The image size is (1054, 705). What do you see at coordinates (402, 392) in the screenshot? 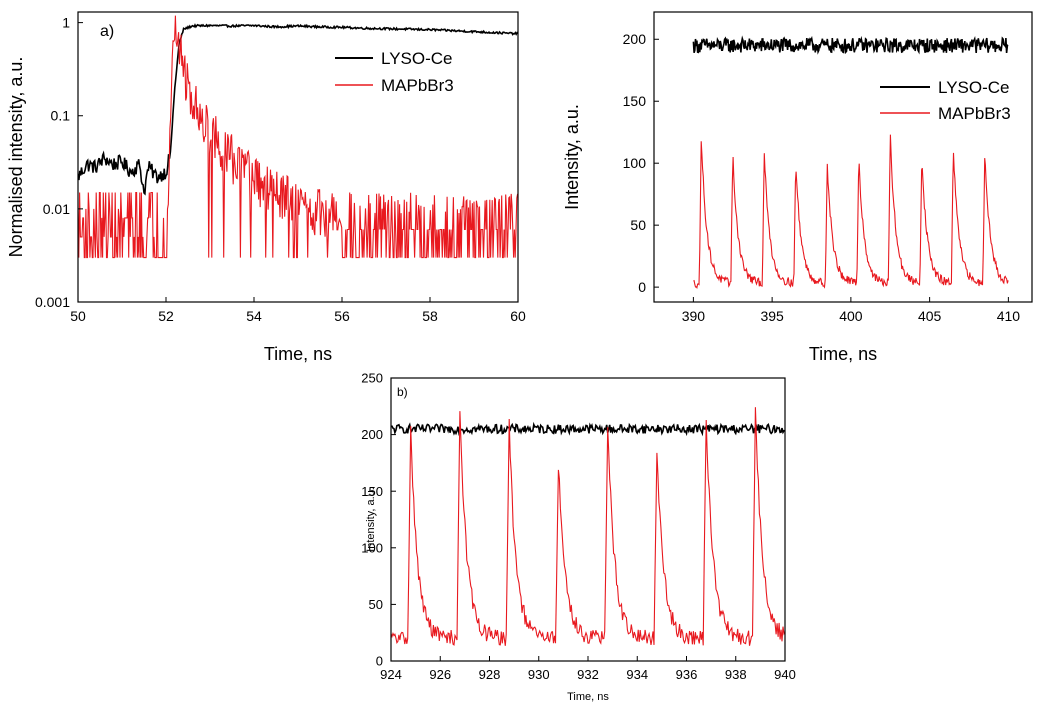
I see `panel-label: b)` at bounding box center [402, 392].